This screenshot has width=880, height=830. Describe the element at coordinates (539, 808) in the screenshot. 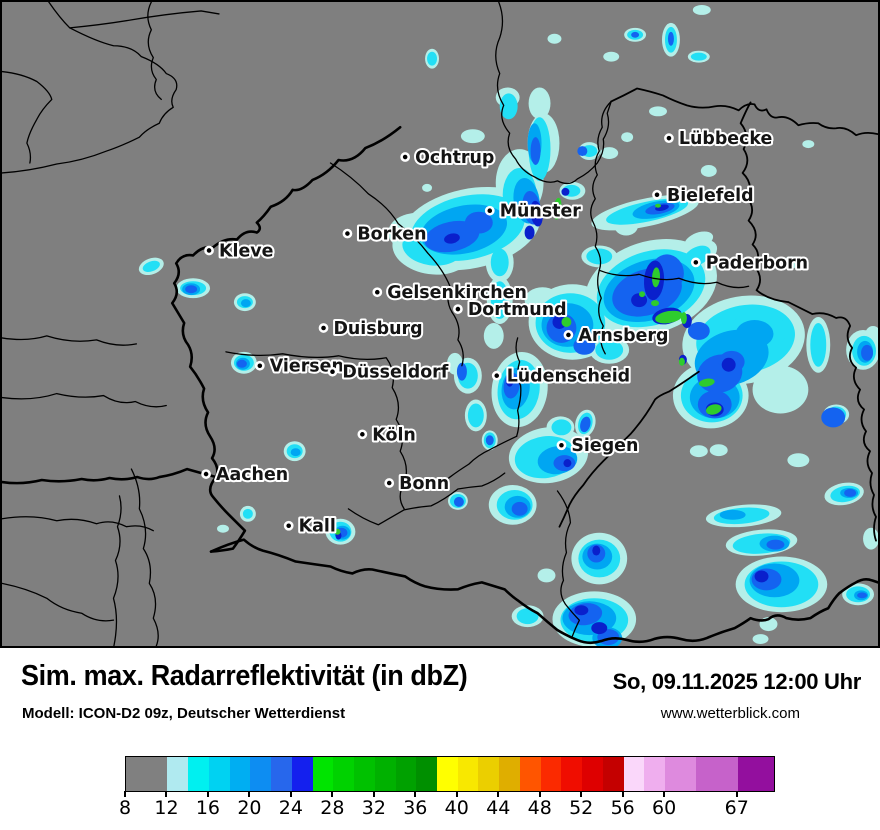

I see `legend-ticklabel-48: 48` at that location.